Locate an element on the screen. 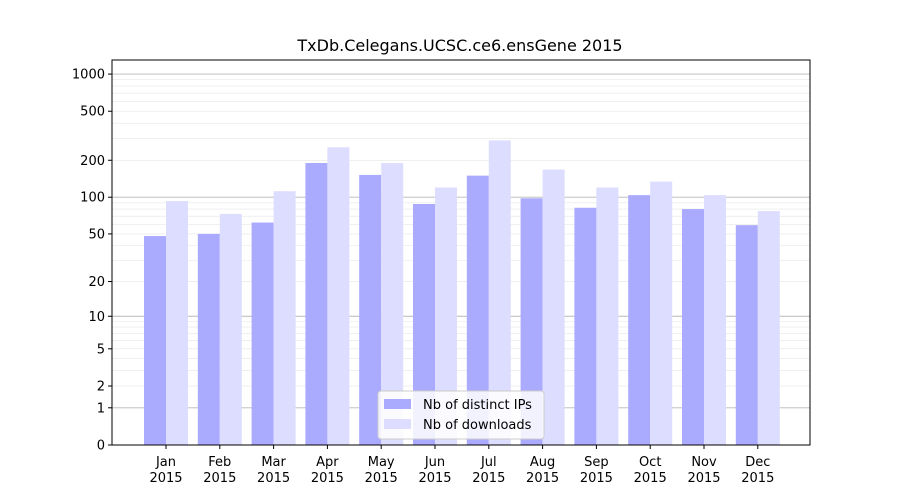 The height and width of the screenshot is (500, 900). legend-entry: Nb of downloads is located at coordinates (477, 425).